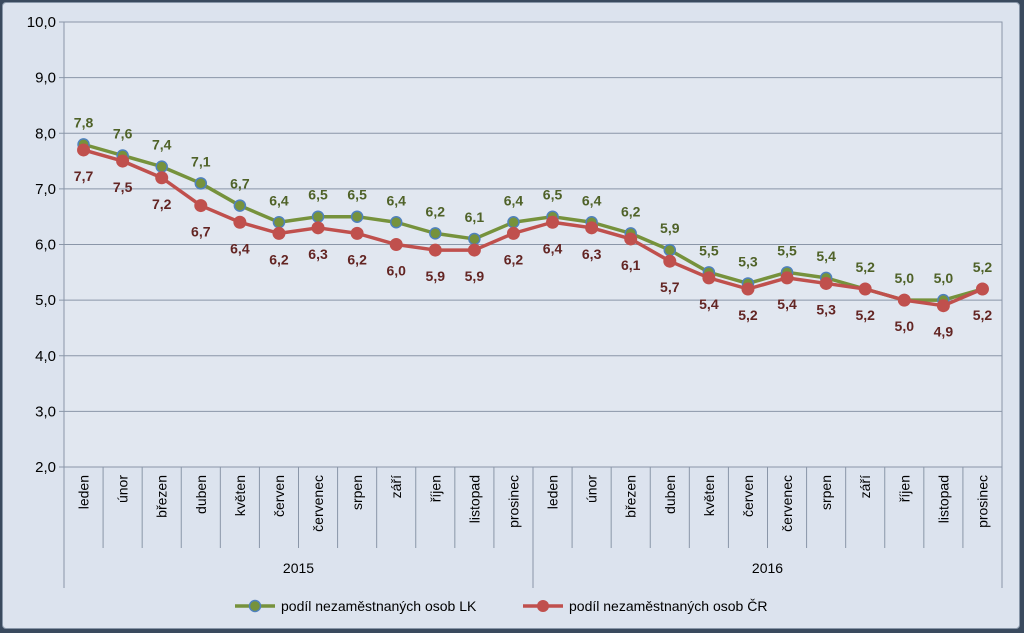 This screenshot has height=633, width=1024. I want to click on y-tick-label: 5,0, so click(45, 300).